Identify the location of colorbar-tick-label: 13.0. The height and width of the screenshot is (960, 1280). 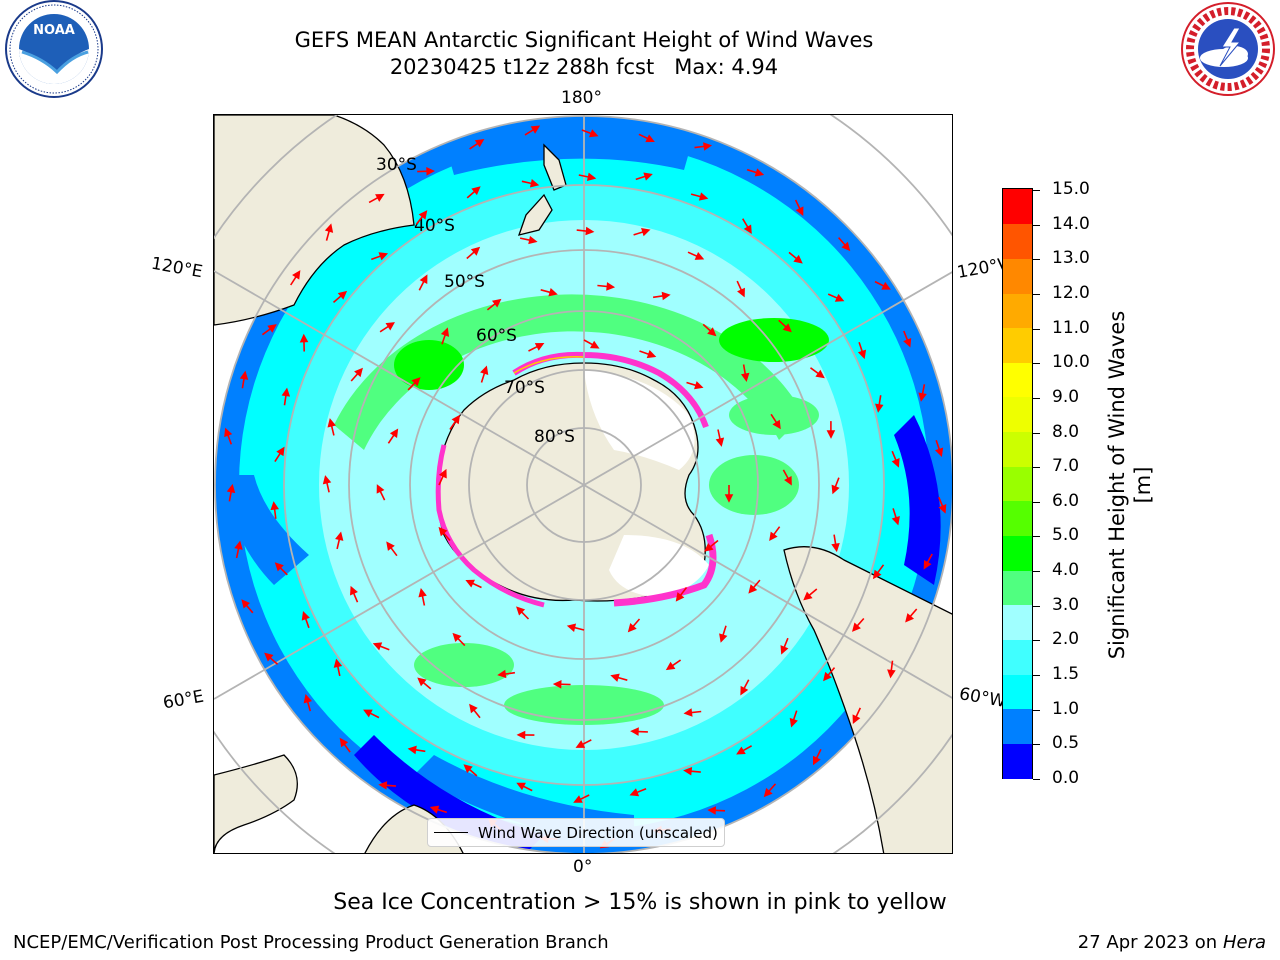
(1071, 258).